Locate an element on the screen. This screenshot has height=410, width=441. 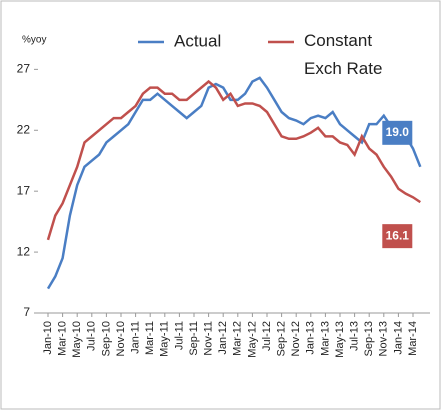
x-tick-label: Nov-11 is located at coordinates (209, 338).